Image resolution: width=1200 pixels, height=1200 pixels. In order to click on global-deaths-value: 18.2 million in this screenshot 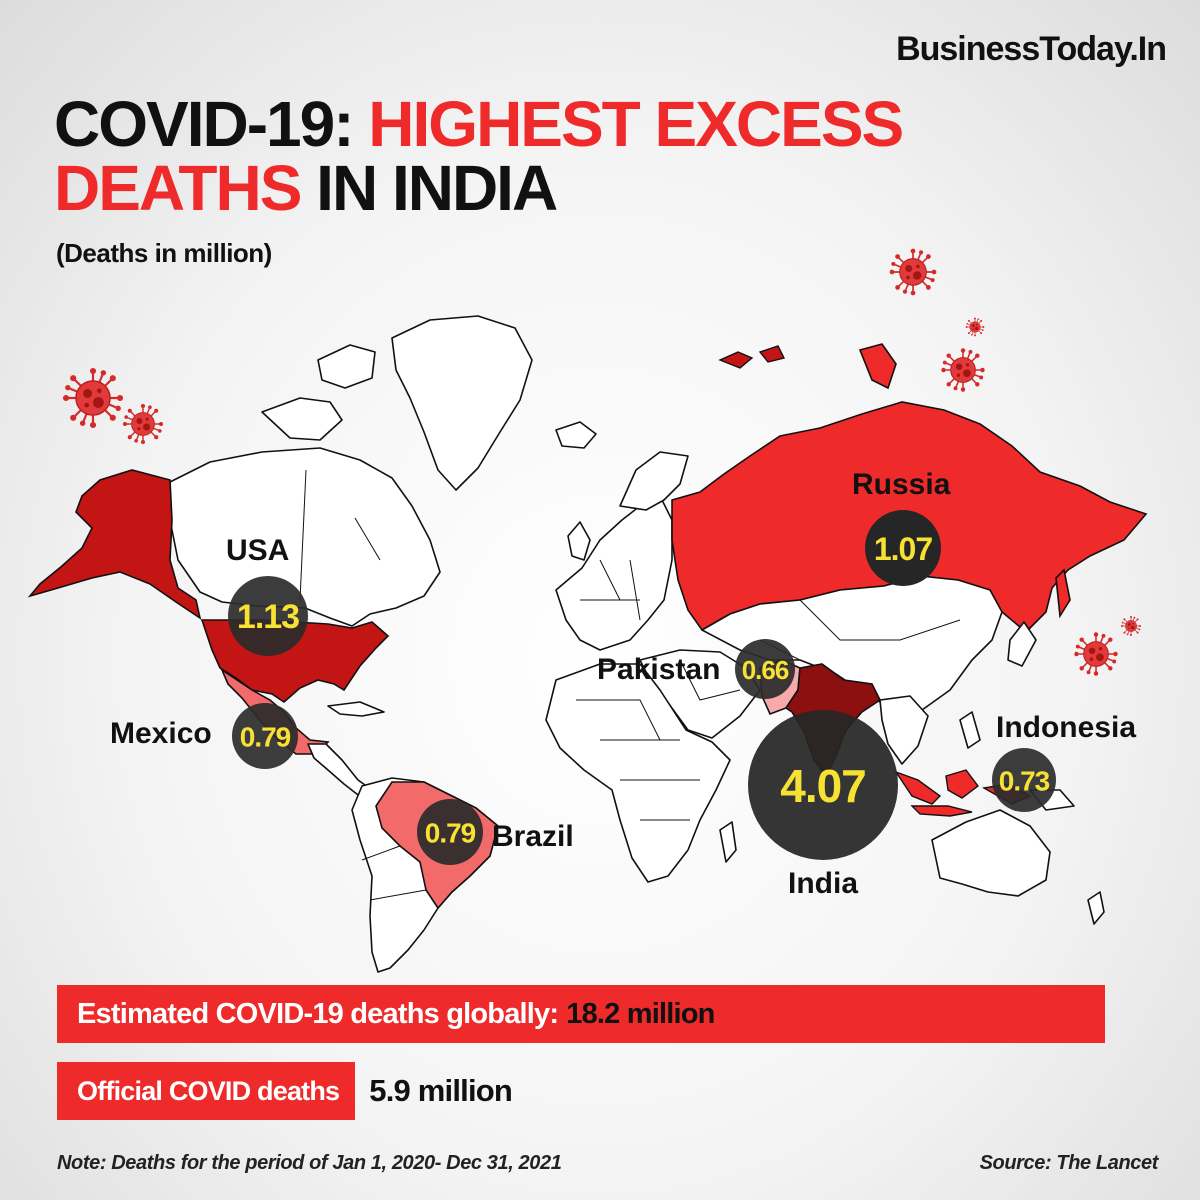, I will do `click(640, 1013)`.